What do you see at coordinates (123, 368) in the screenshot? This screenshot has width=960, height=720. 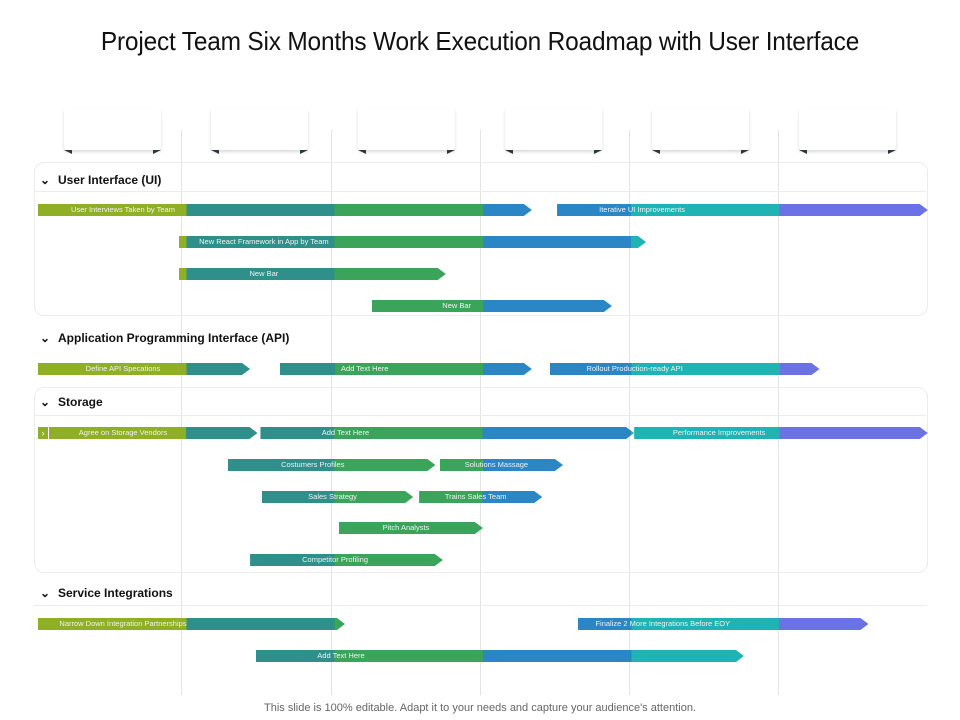 I see `gantt-bar-label: Define API Specations` at bounding box center [123, 368].